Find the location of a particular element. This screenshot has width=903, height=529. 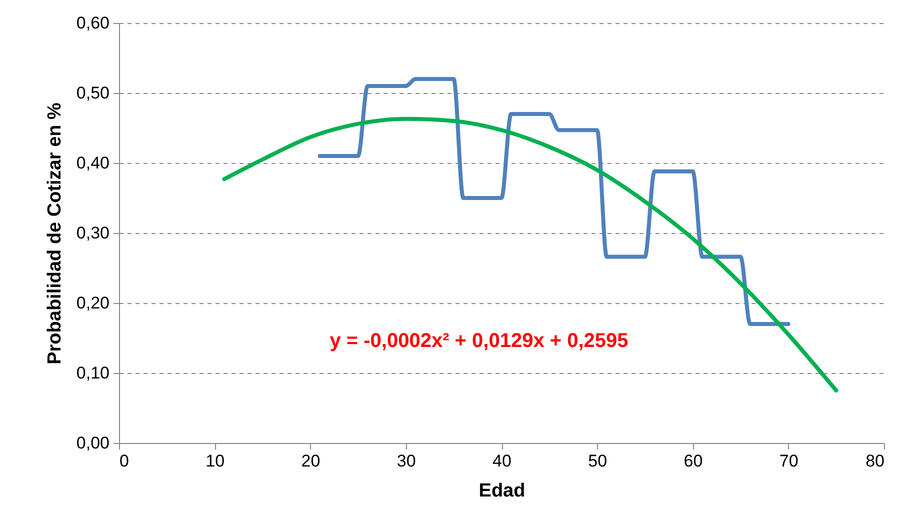

x-tick-label: 60 is located at coordinates (693, 461).